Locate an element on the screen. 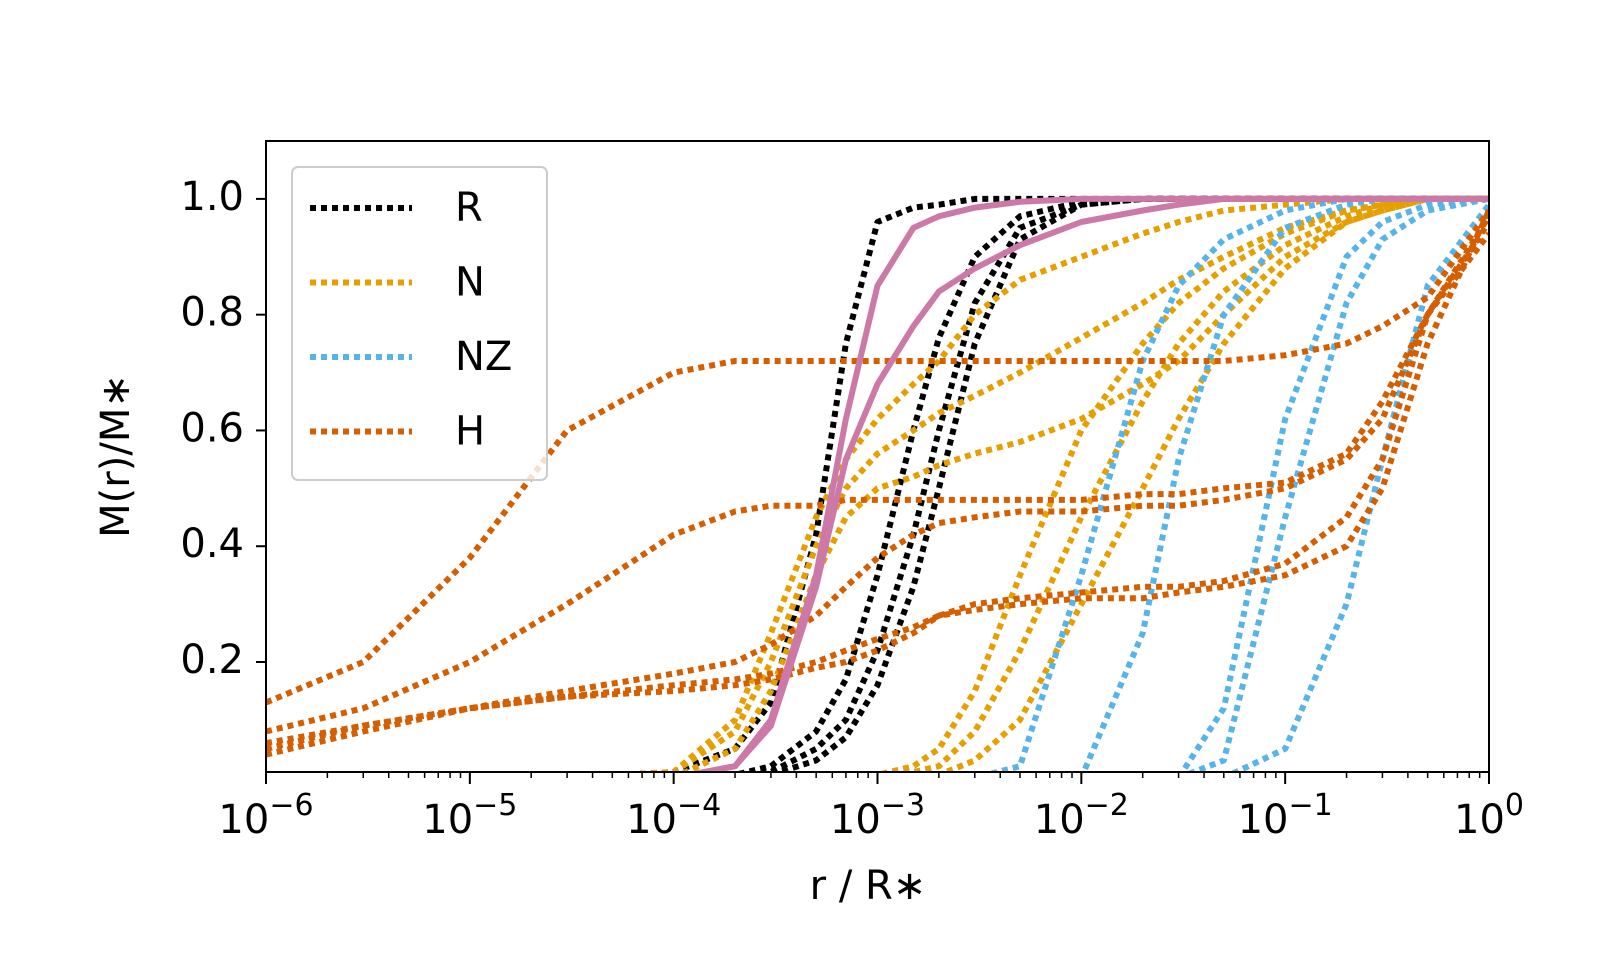  x-tick-label: 10⁻⁴ is located at coordinates (673, 816).